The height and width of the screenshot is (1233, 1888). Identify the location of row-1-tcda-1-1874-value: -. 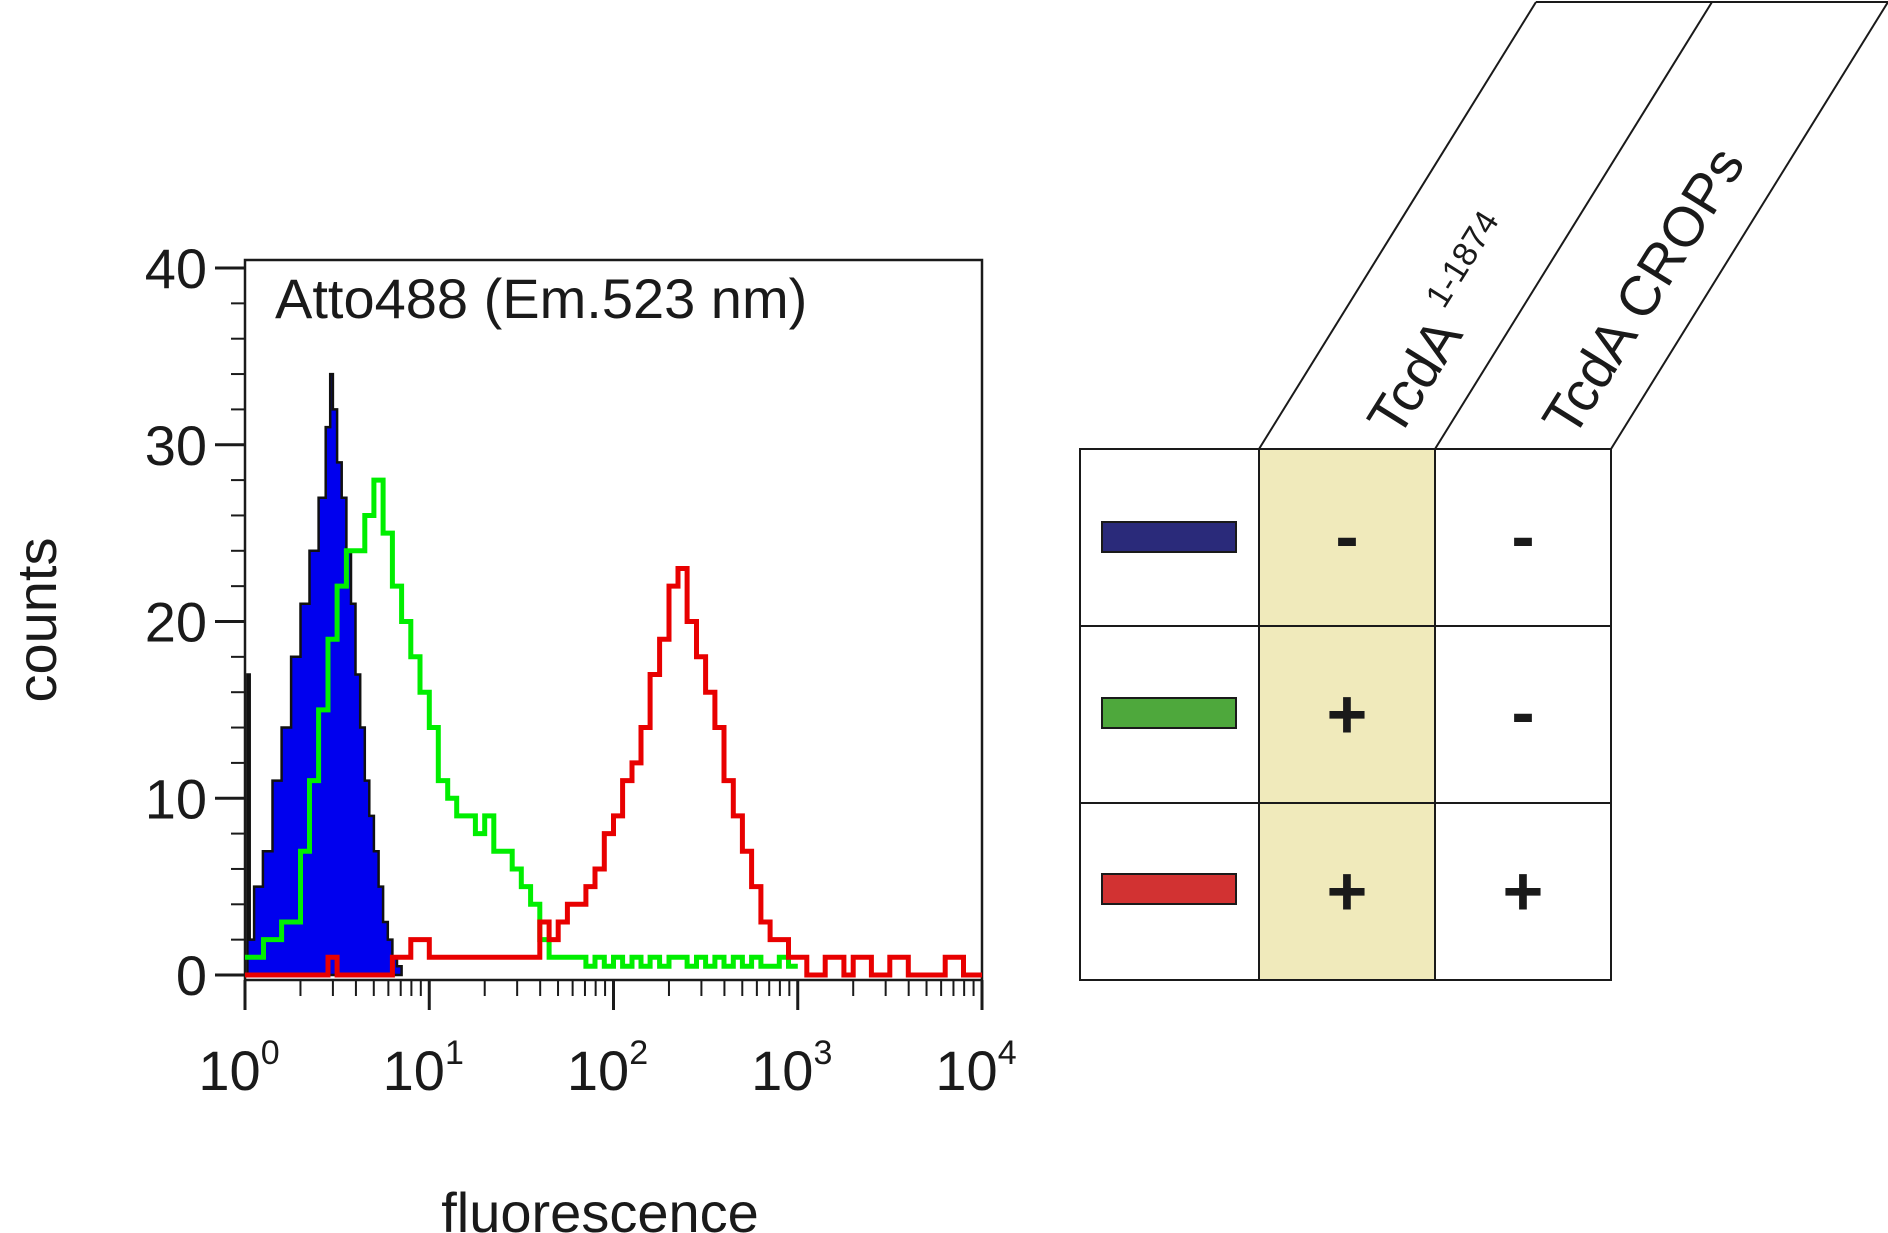
(1346, 536).